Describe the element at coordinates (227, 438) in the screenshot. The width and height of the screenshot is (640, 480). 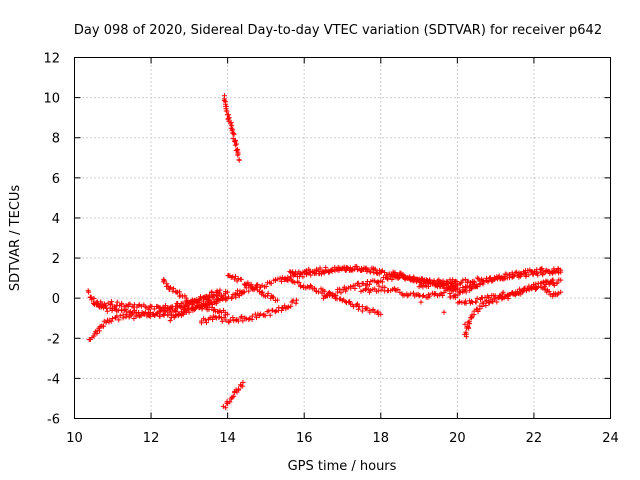
I see `x-tick-label: 14` at that location.